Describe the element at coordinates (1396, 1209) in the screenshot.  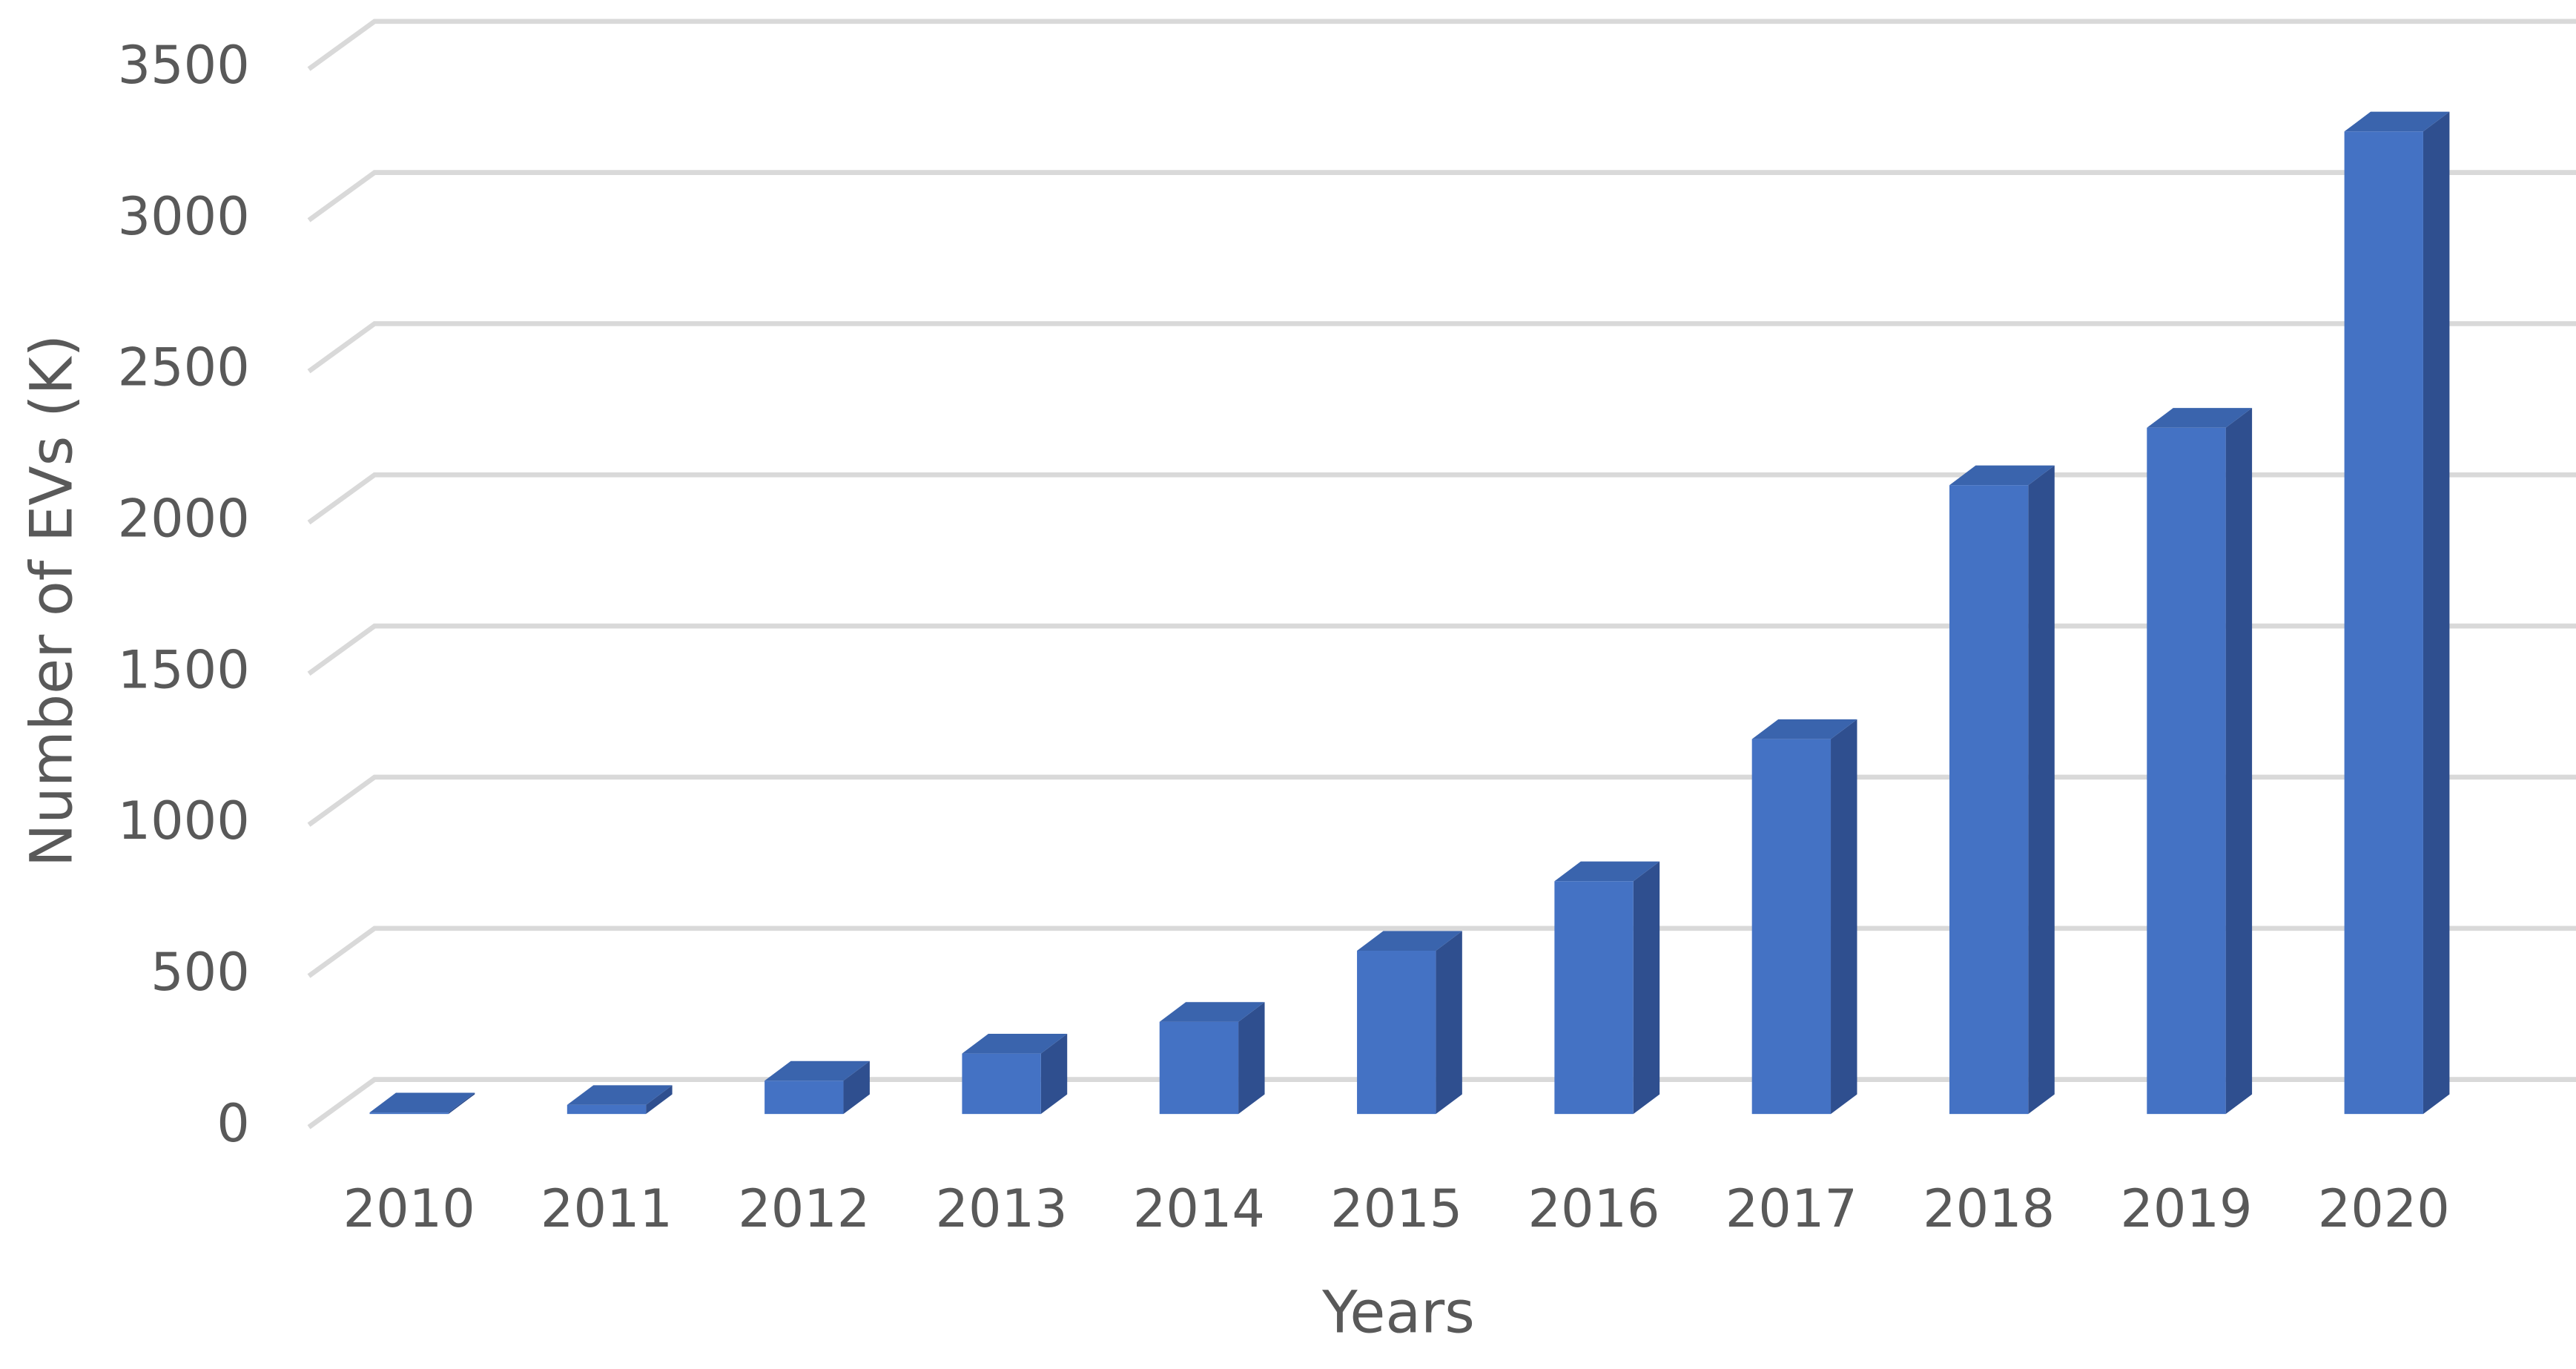
I see `x-tick-label: 2015` at that location.